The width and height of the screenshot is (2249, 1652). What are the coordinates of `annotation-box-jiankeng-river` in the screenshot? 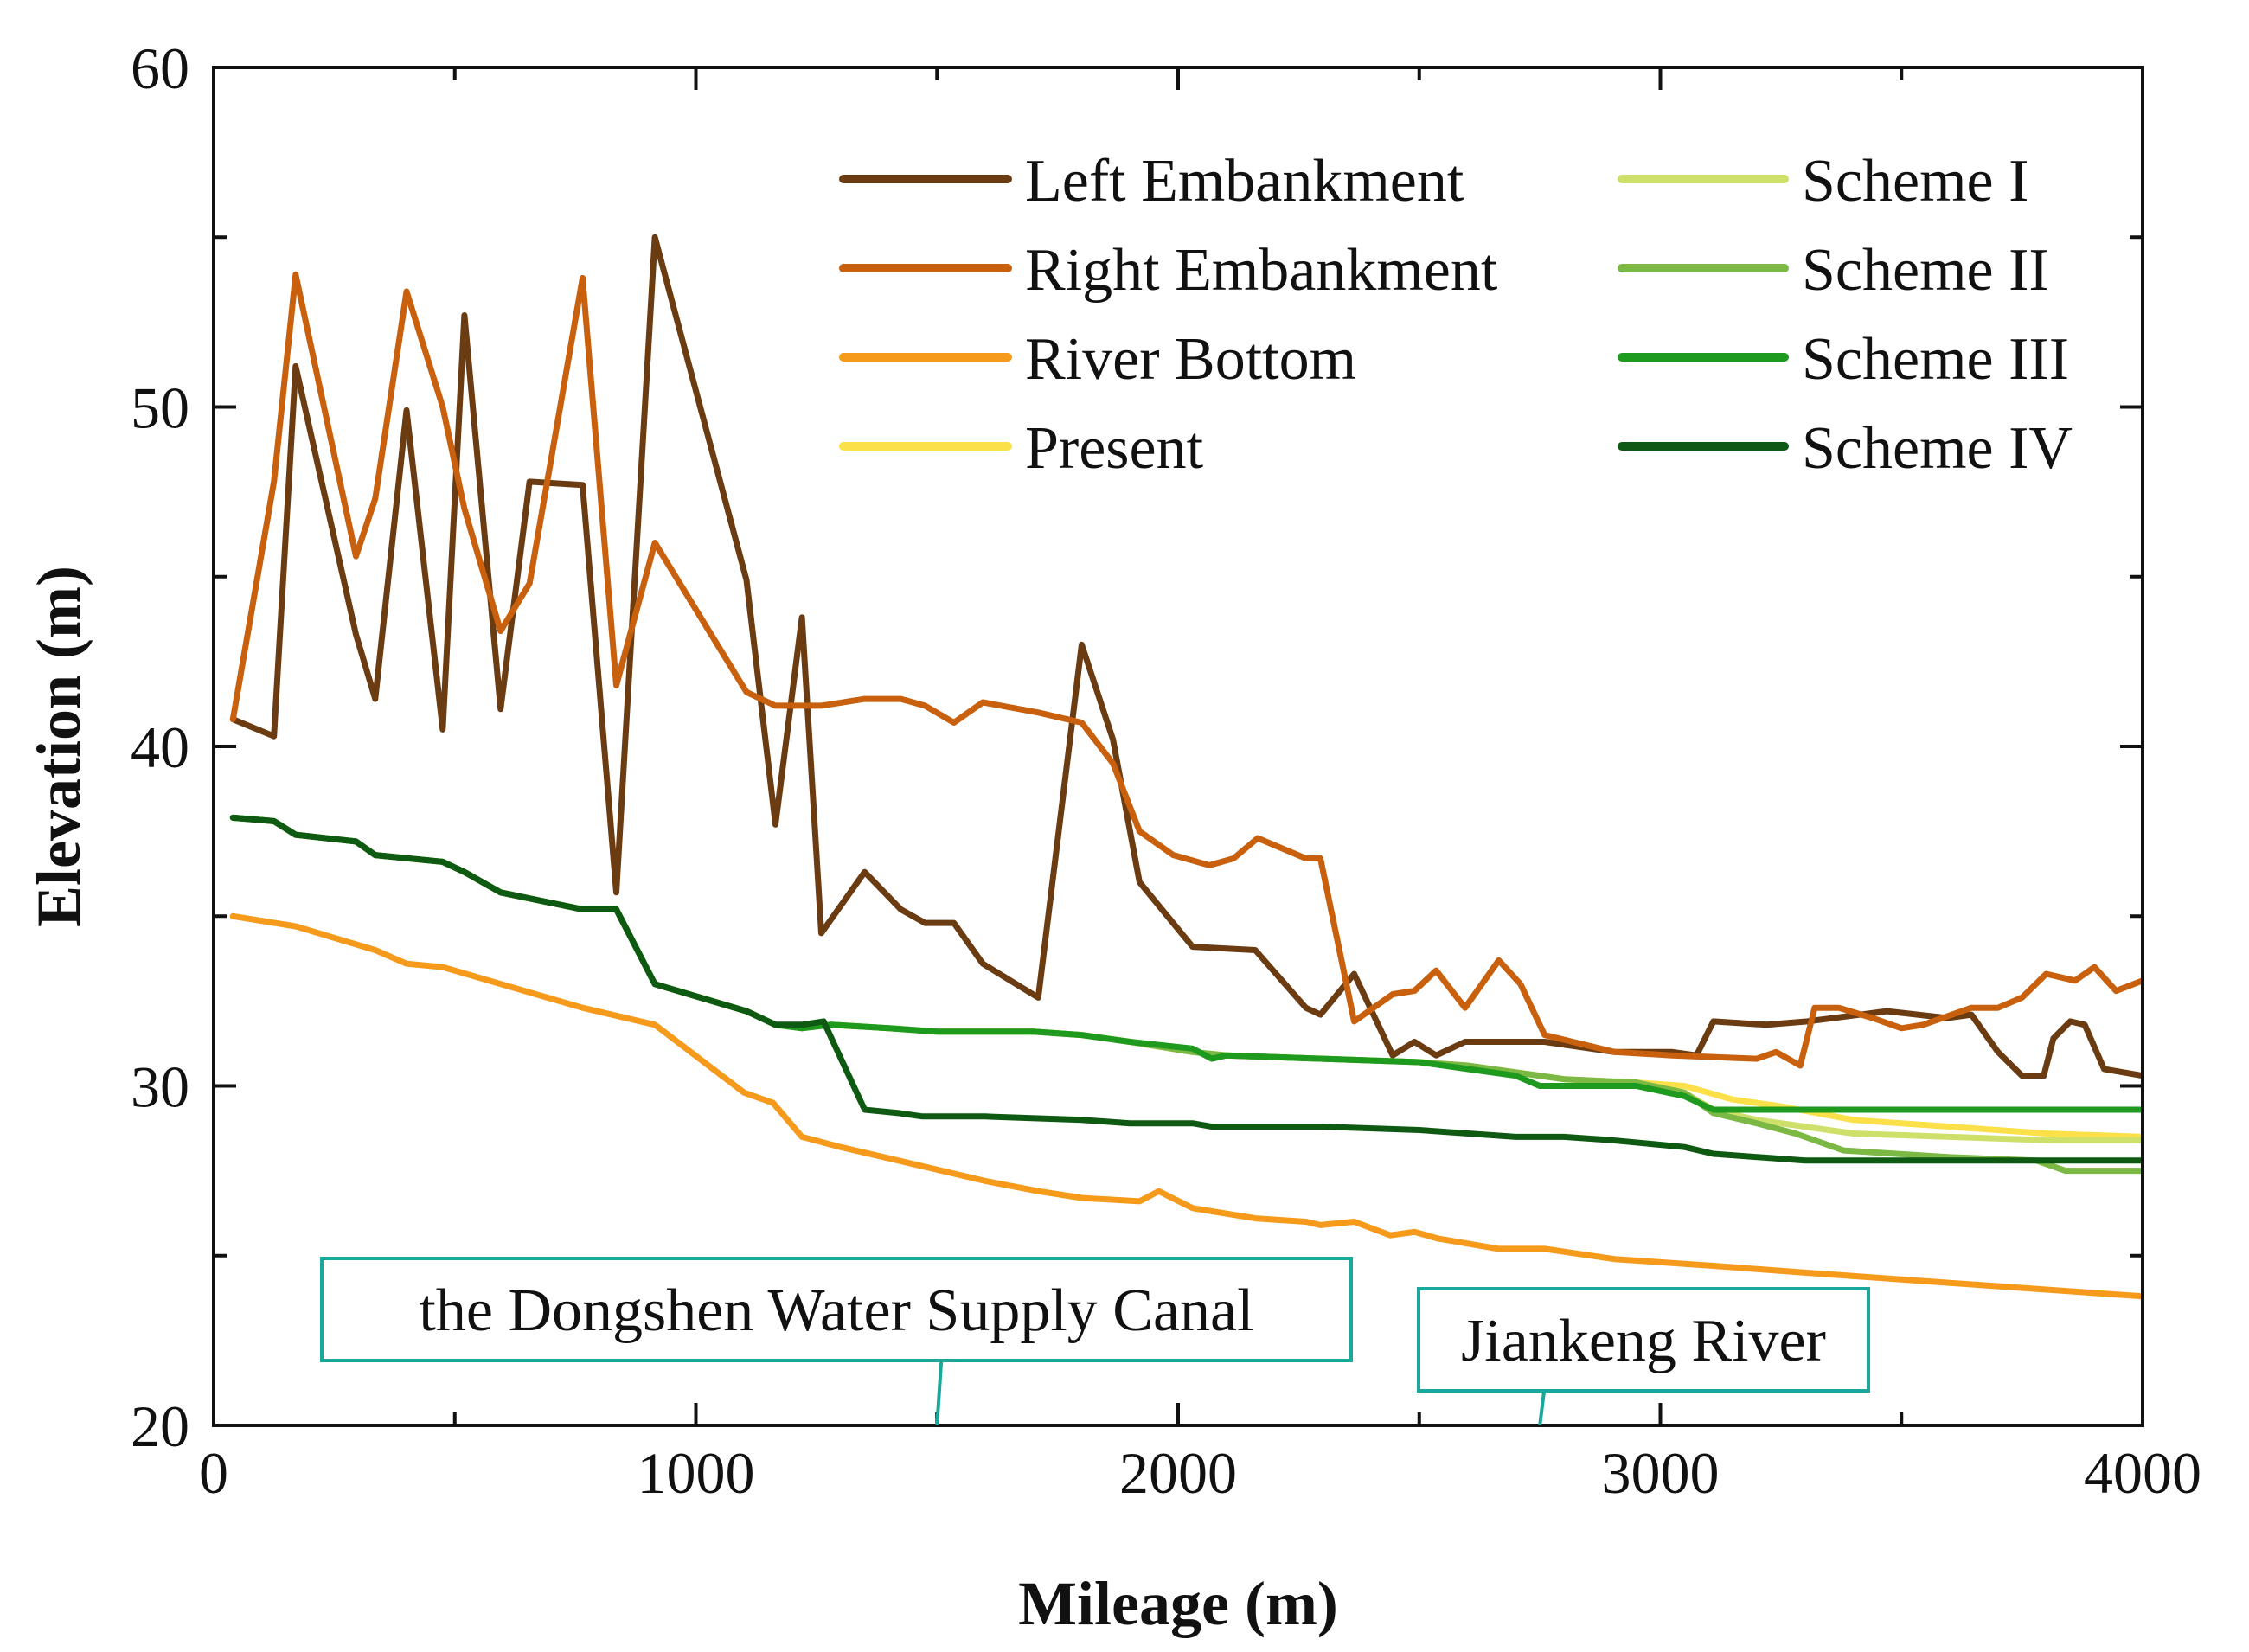 It's located at (1644, 1340).